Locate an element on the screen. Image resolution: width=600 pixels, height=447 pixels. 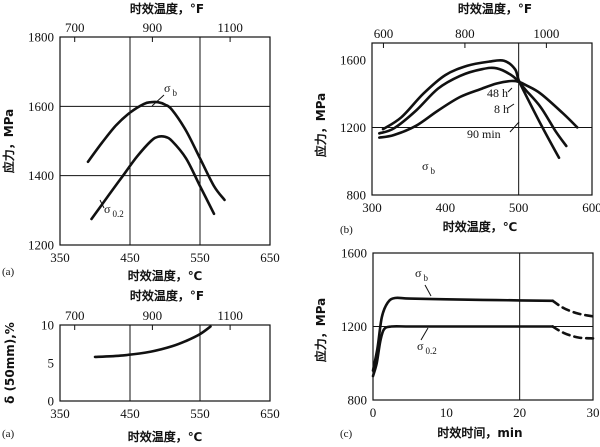
panel-b-curves is located at coordinates (478, 109).